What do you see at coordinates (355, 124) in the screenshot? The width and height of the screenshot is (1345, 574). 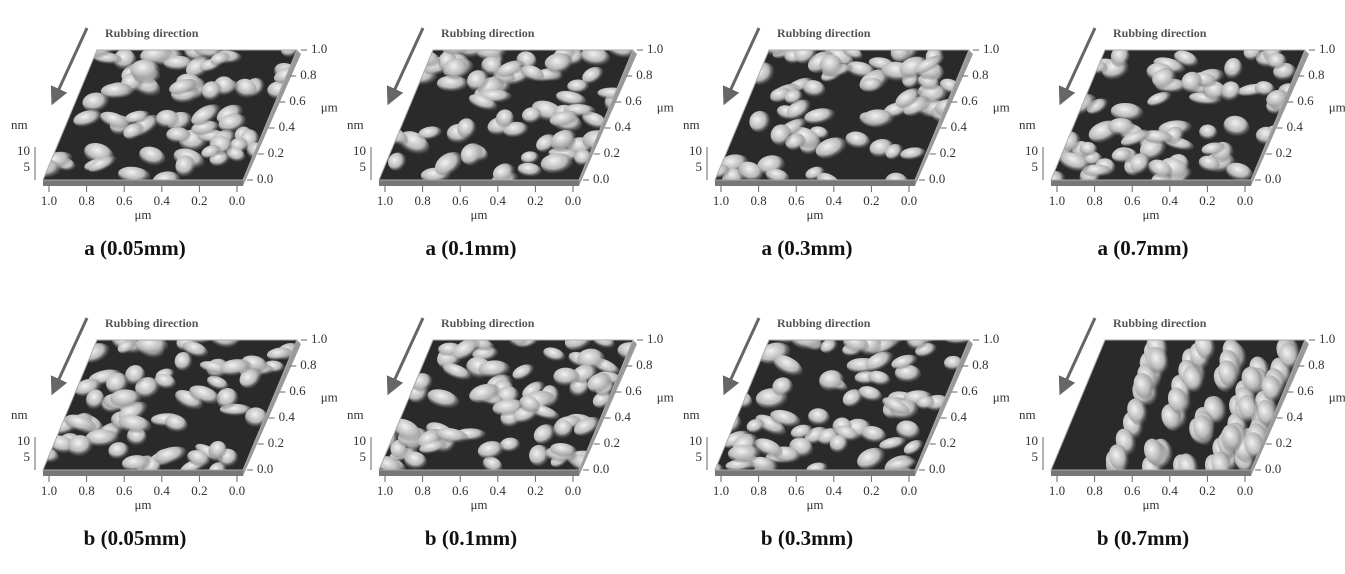 I see `z-axis-label: nm` at bounding box center [355, 124].